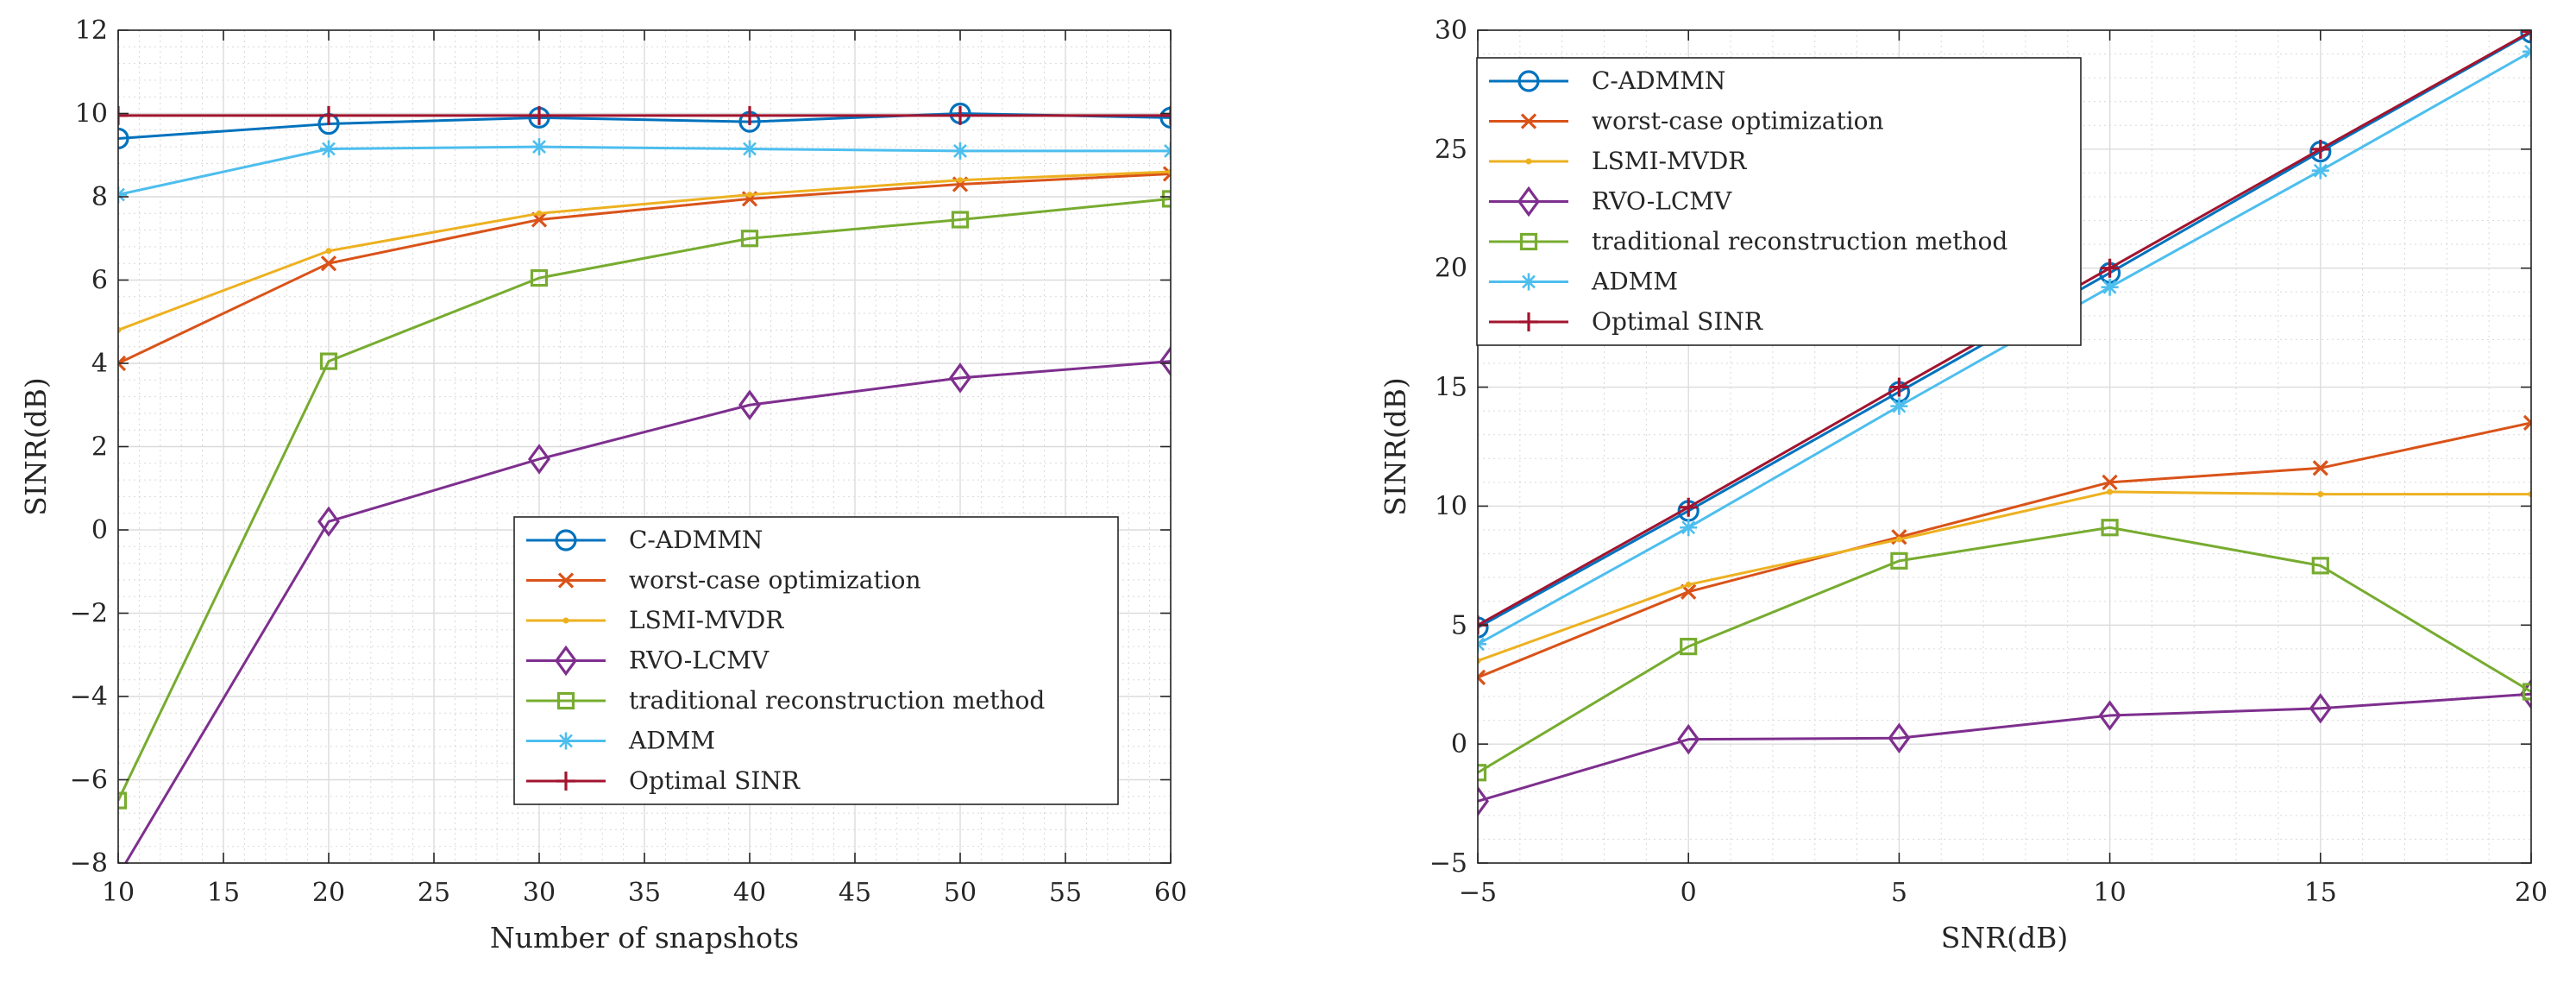 This screenshot has width=2576, height=983. I want to click on legend-label: ADMM, so click(671, 741).